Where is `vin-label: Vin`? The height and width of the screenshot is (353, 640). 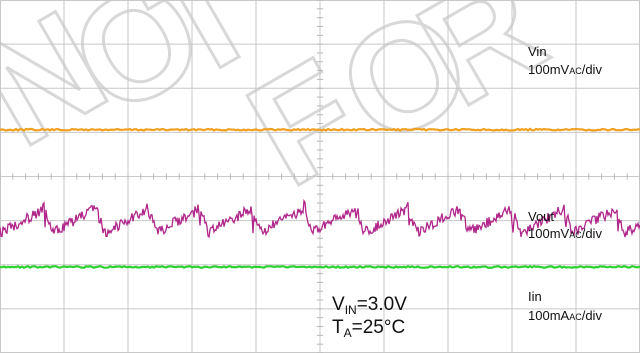
vin-label: Vin is located at coordinates (537, 51).